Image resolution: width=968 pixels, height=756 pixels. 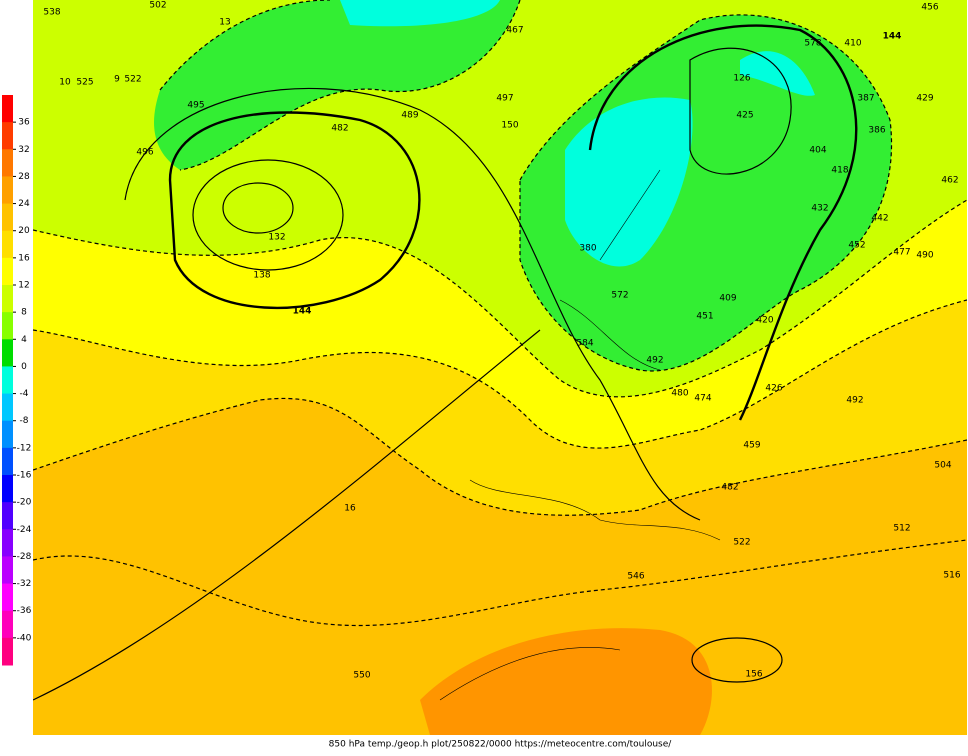 I want to click on colorbar-label: 28, so click(x=24, y=177).